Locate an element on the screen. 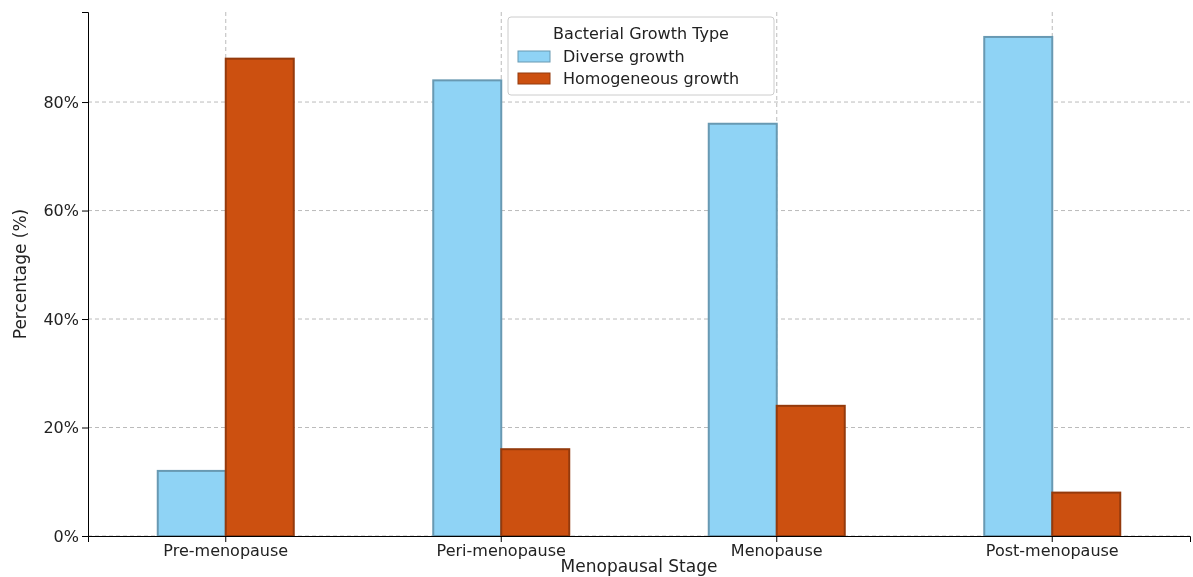  y-tick-label: 60% is located at coordinates (61, 211).